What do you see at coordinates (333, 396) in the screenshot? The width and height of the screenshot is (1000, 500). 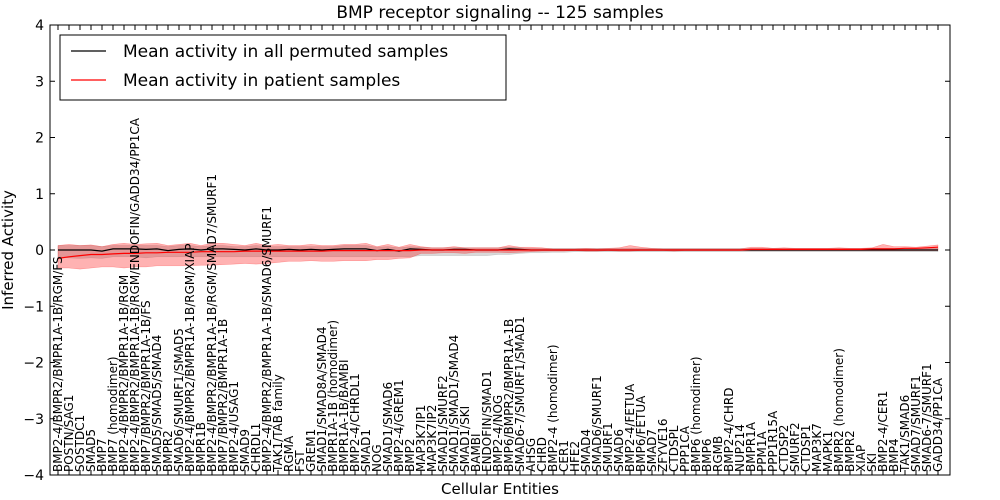 I see `x-tick-label: BMPR1A-1B (homodimer)` at bounding box center [333, 396].